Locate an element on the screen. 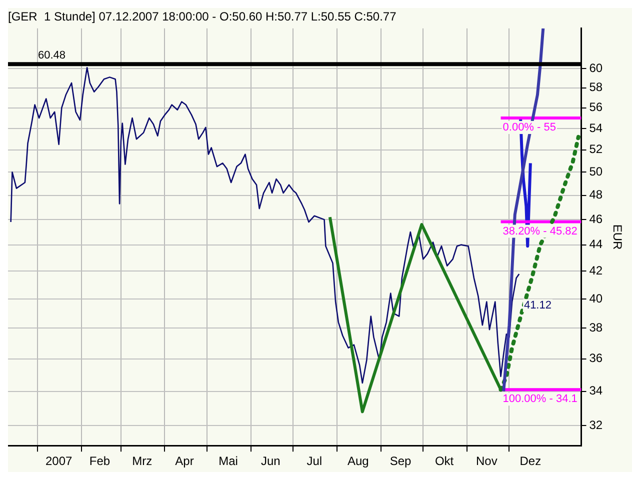 The height and width of the screenshot is (480, 640). y-tick-label: 44 is located at coordinates (596, 244).